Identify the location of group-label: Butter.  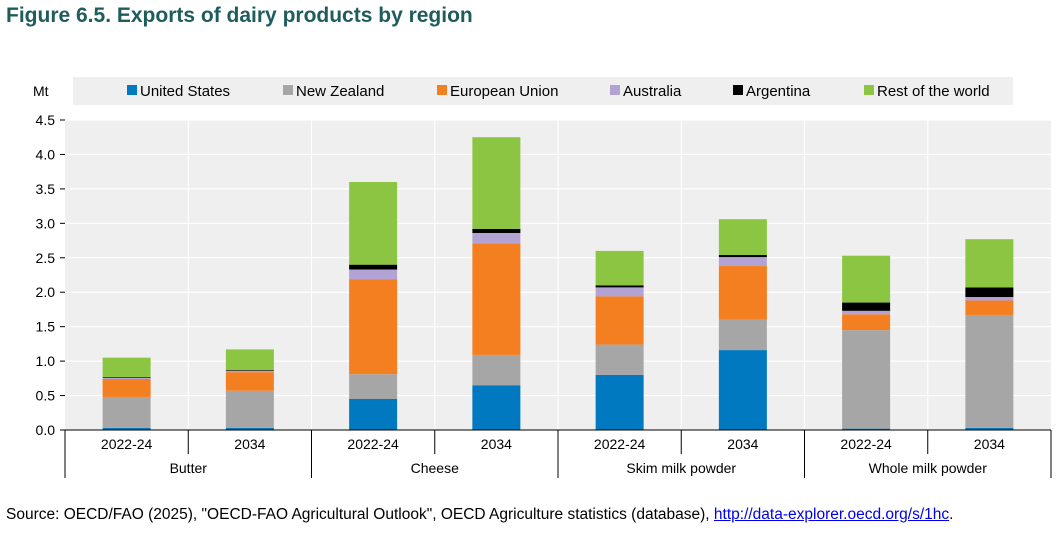
(189, 468).